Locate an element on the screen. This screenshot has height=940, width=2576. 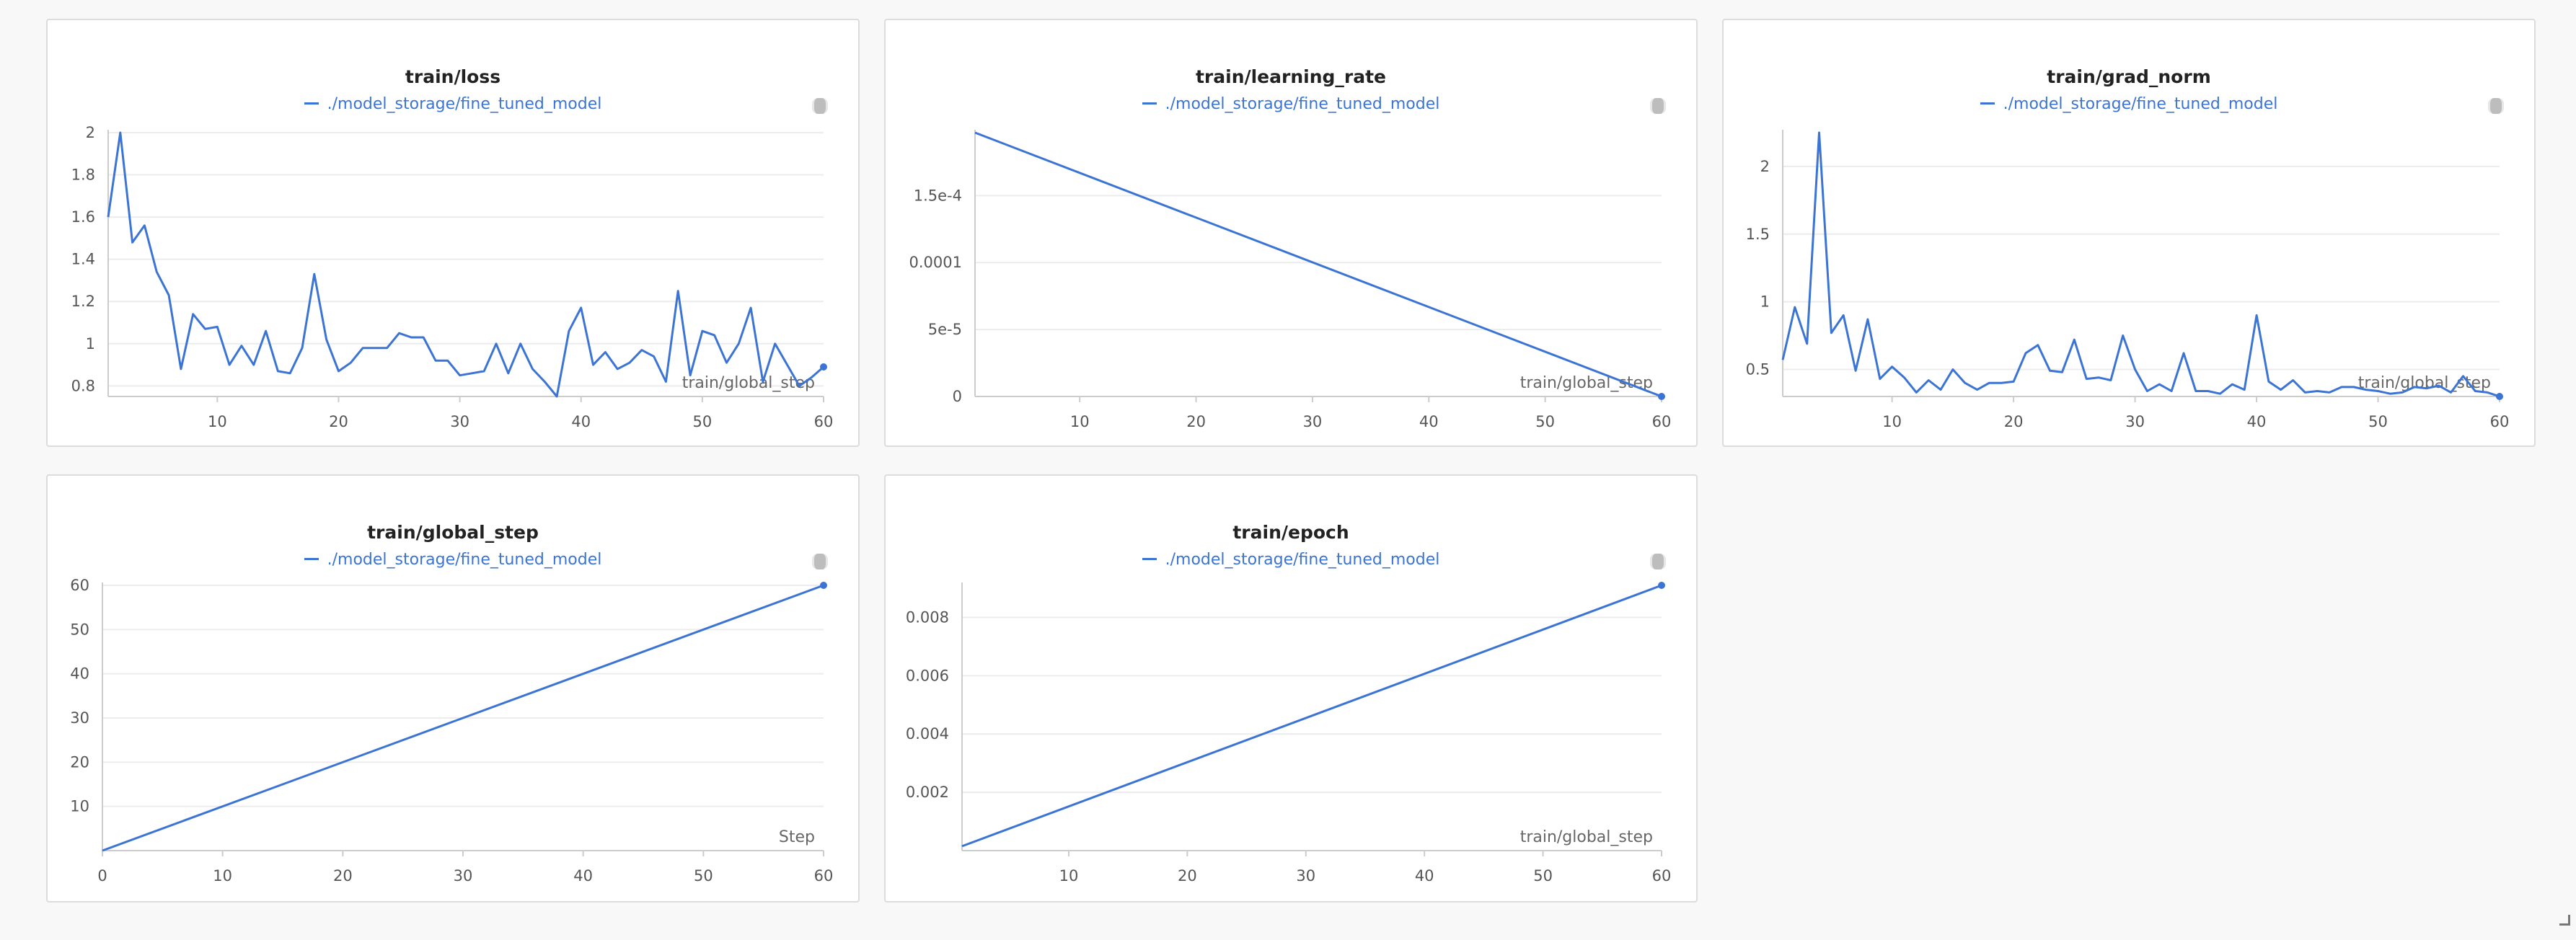
y-tick-label: 0 is located at coordinates (957, 396).